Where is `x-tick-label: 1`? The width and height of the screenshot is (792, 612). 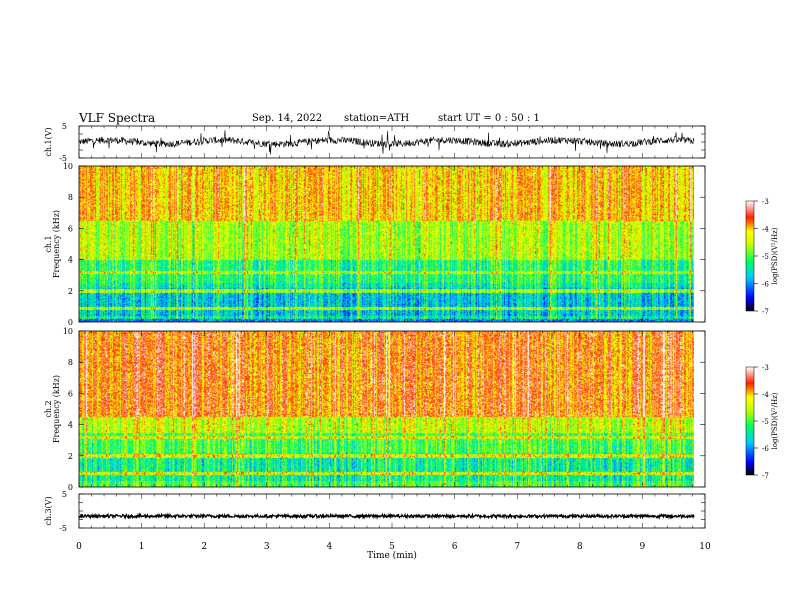 x-tick-label: 1 is located at coordinates (142, 547).